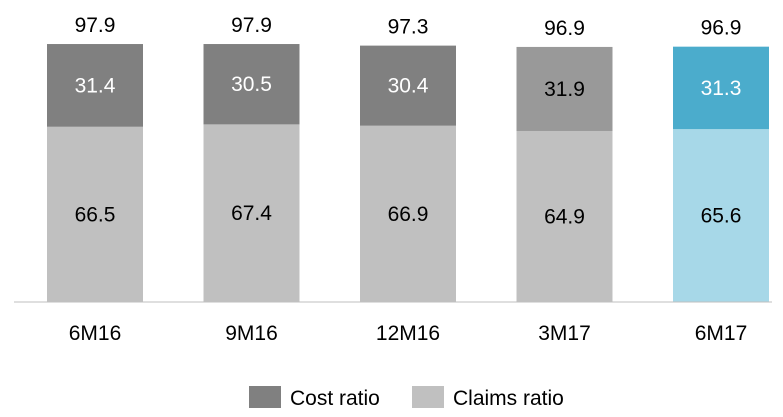  I want to click on data-label-claims-ratio-9m16: 67.4, so click(251, 213).